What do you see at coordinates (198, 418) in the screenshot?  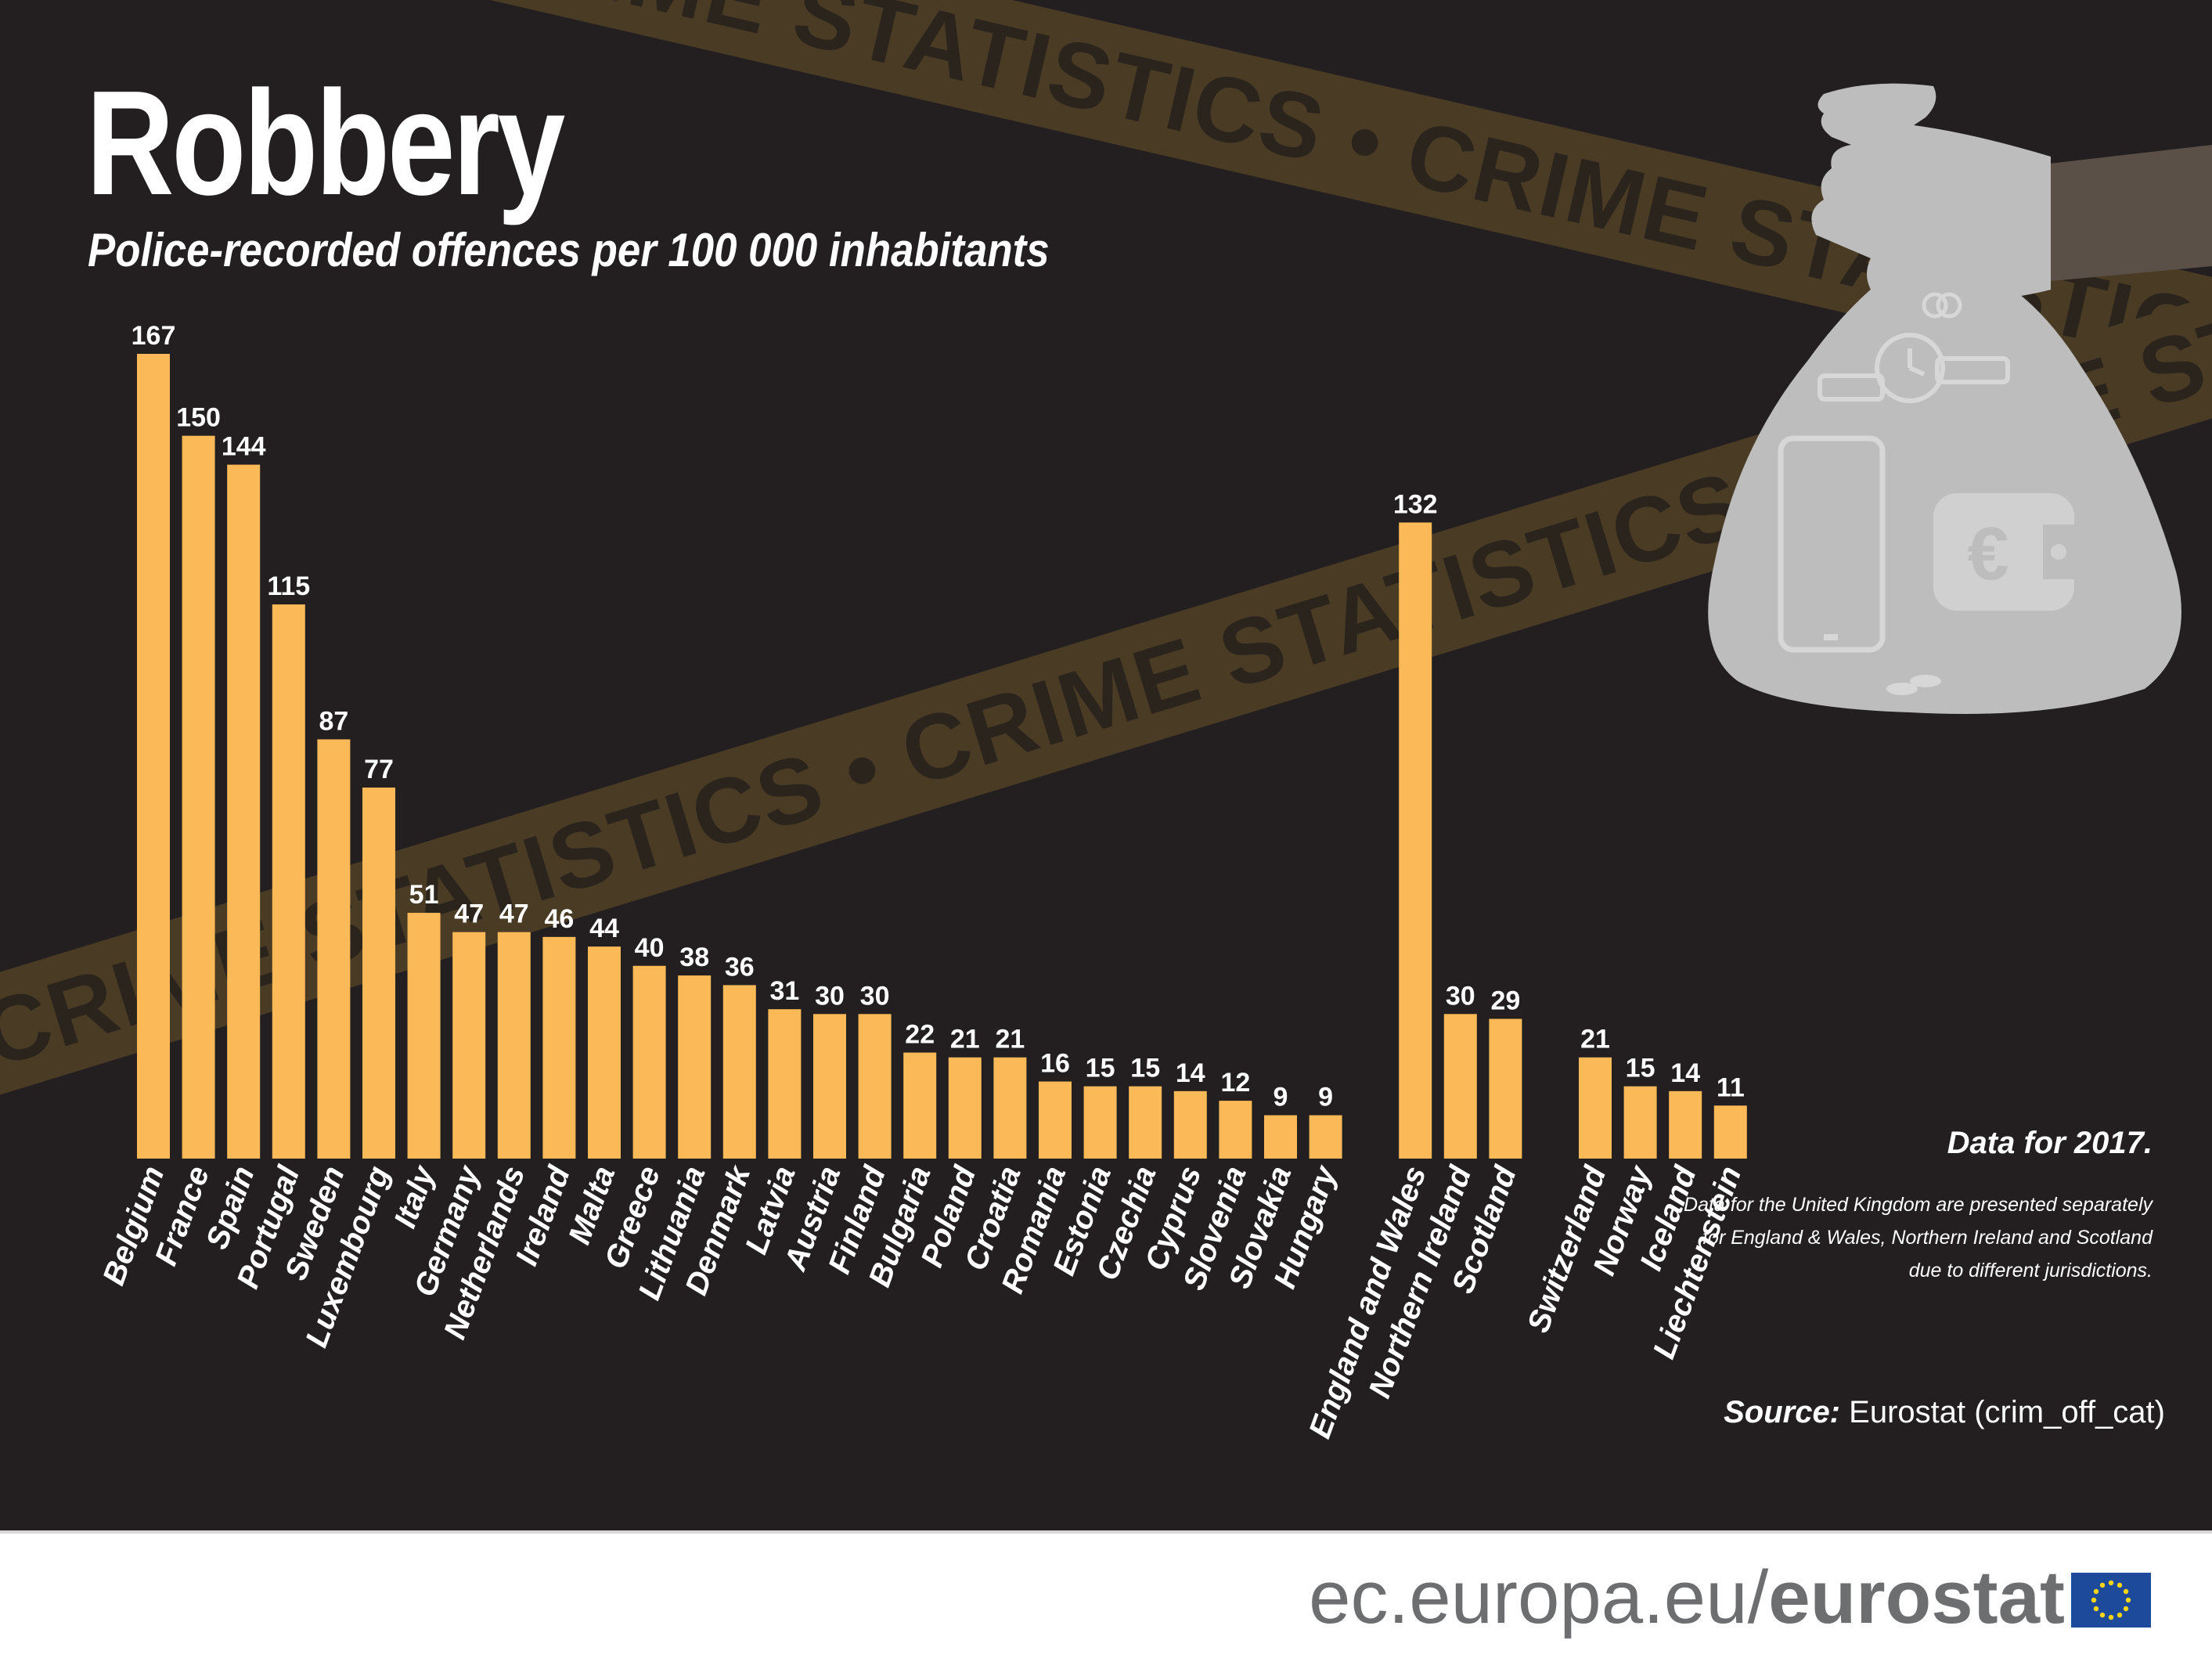 I see `data-label: 150` at bounding box center [198, 418].